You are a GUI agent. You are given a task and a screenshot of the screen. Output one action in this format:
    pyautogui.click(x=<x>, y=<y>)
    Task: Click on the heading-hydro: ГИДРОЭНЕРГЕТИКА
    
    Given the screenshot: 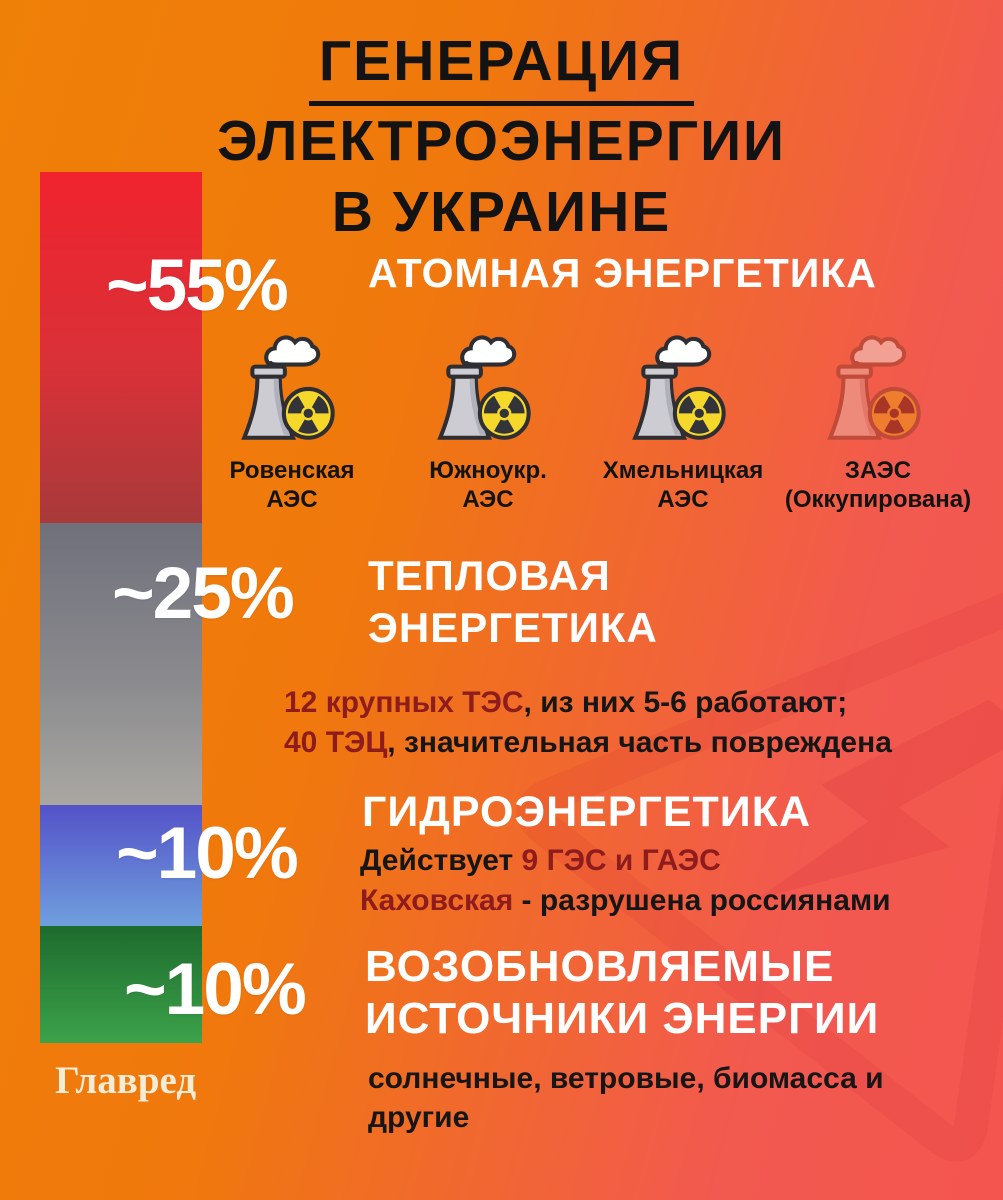 What is the action you would take?
    pyautogui.click(x=587, y=812)
    